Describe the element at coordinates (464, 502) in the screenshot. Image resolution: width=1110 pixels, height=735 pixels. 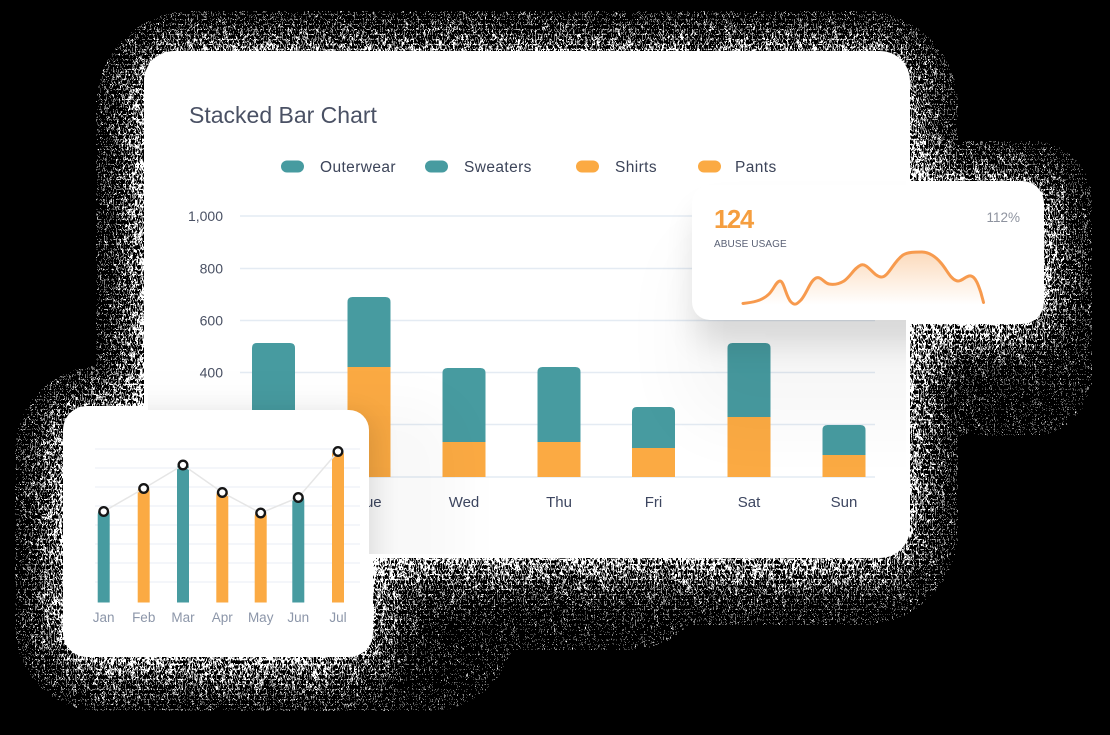
I see `svg-text: Wed` at that location.